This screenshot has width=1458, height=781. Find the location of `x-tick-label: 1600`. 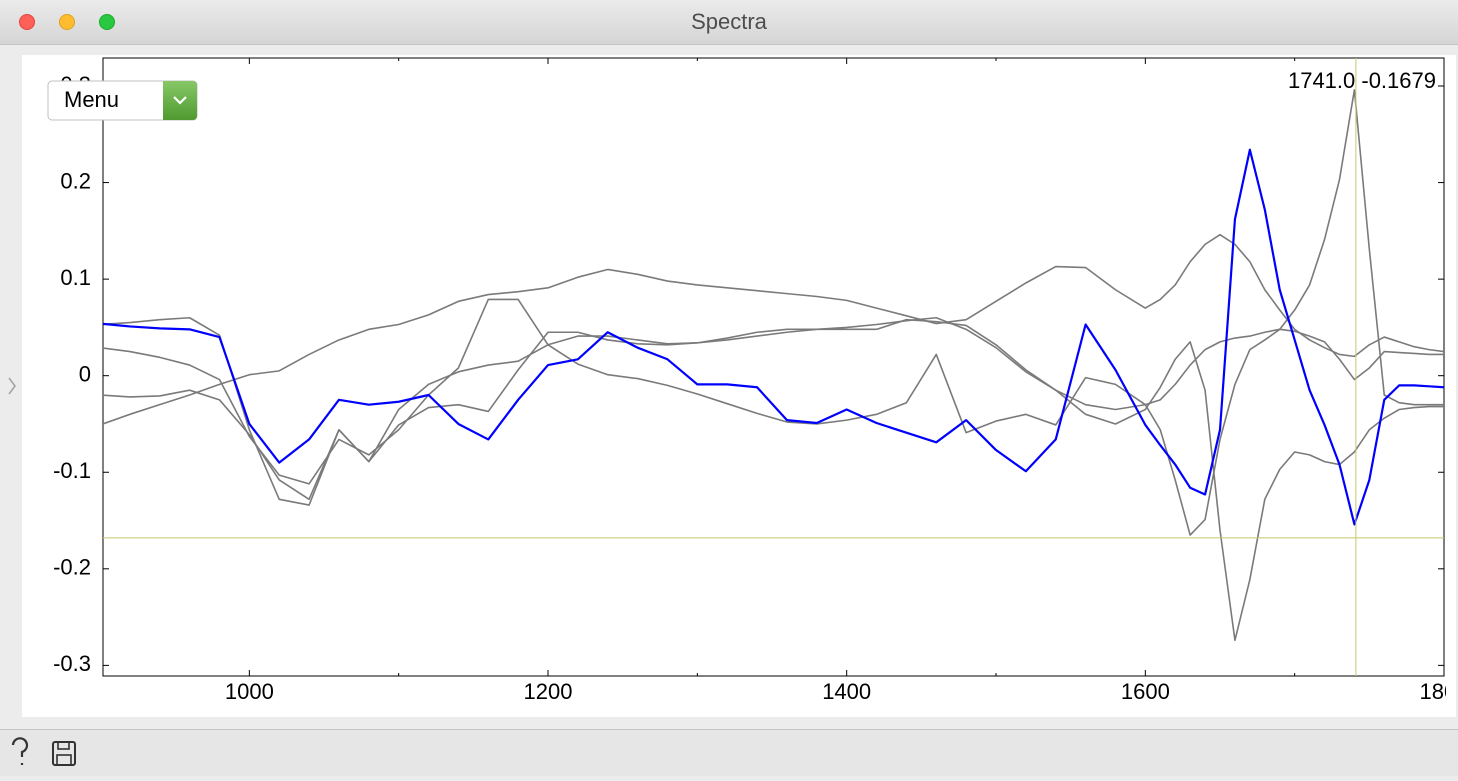

x-tick-label: 1600 is located at coordinates (1145, 691).